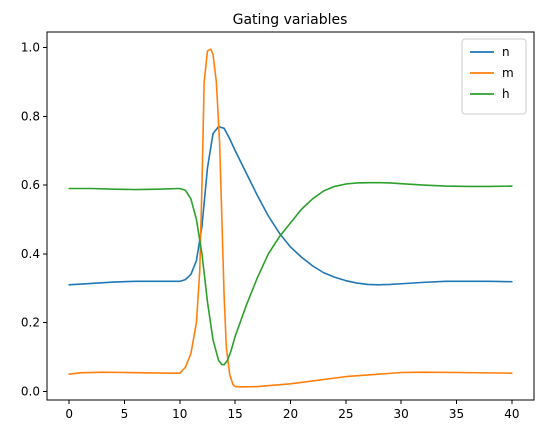 This screenshot has height=435, width=547. Describe the element at coordinates (506, 94) in the screenshot. I see `legend-label-h: h` at that location.